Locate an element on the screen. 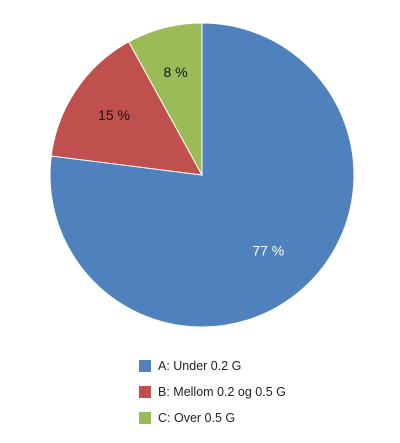 The image size is (400, 443). legend-swatch-b is located at coordinates (145, 392).